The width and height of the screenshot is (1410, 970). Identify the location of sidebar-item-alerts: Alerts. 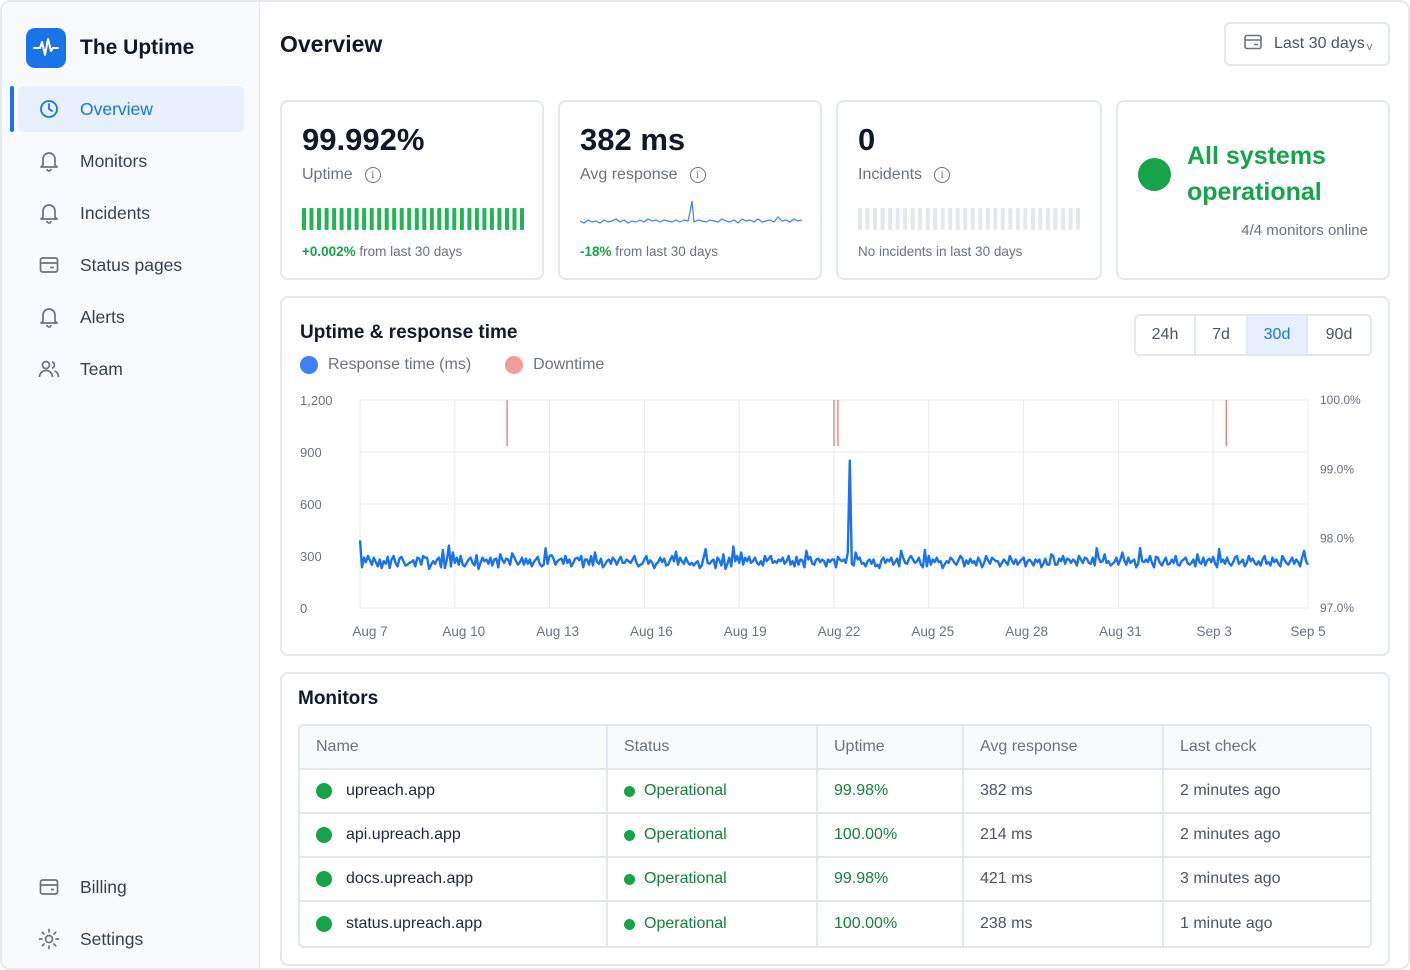
(131, 317).